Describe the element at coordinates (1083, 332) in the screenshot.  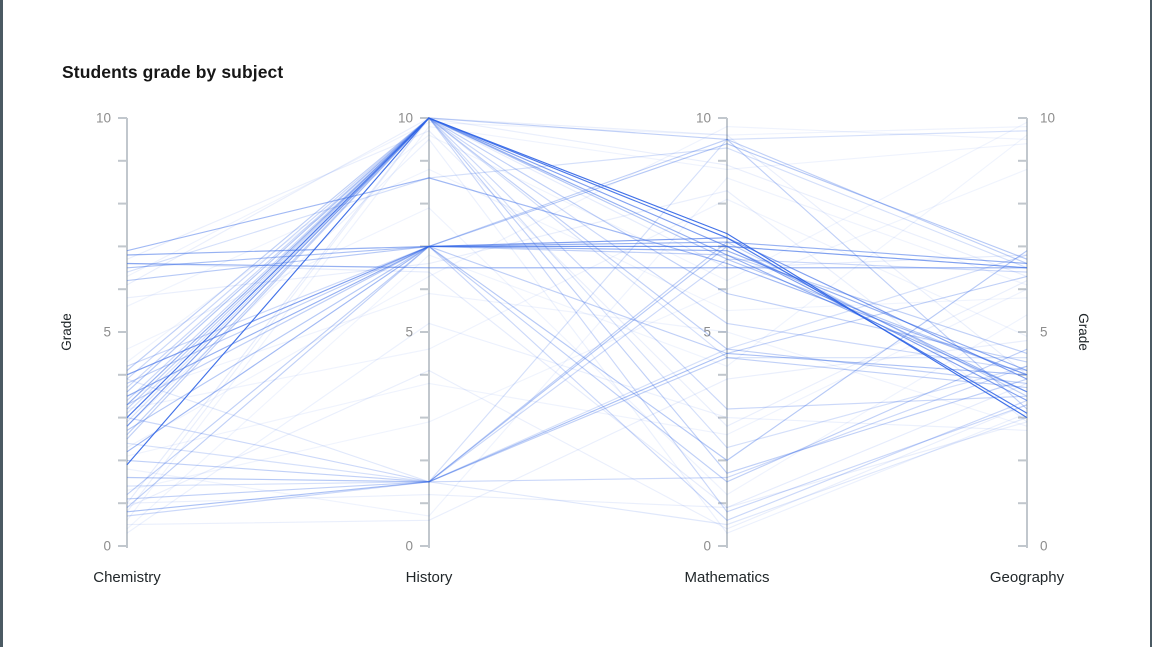
I see `value-axis-label-right: Grade` at that location.